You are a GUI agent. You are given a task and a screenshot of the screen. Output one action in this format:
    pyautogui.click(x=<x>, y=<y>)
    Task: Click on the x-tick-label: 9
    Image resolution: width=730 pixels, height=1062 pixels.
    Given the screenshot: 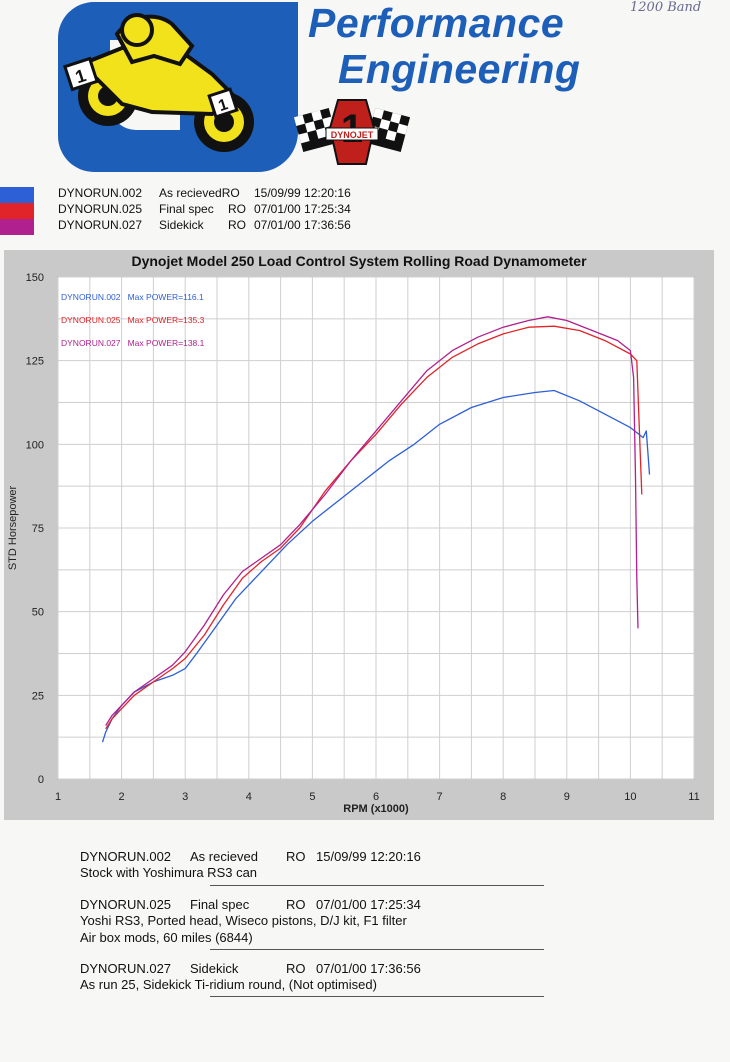 What is the action you would take?
    pyautogui.click(x=567, y=797)
    